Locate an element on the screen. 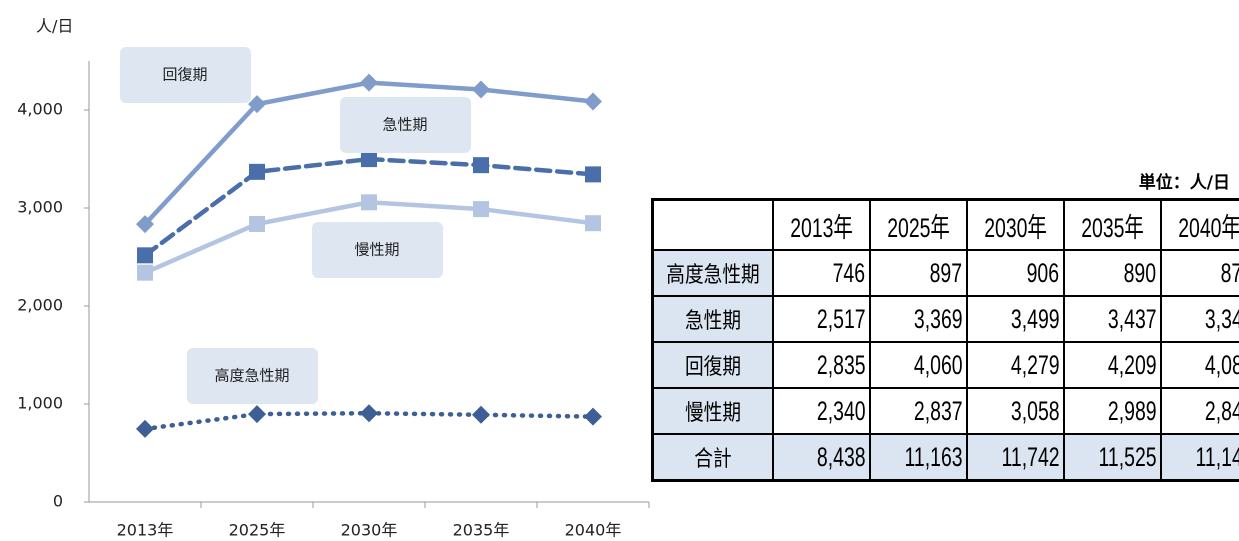  cell-text: 11,146 is located at coordinates (1217, 456).